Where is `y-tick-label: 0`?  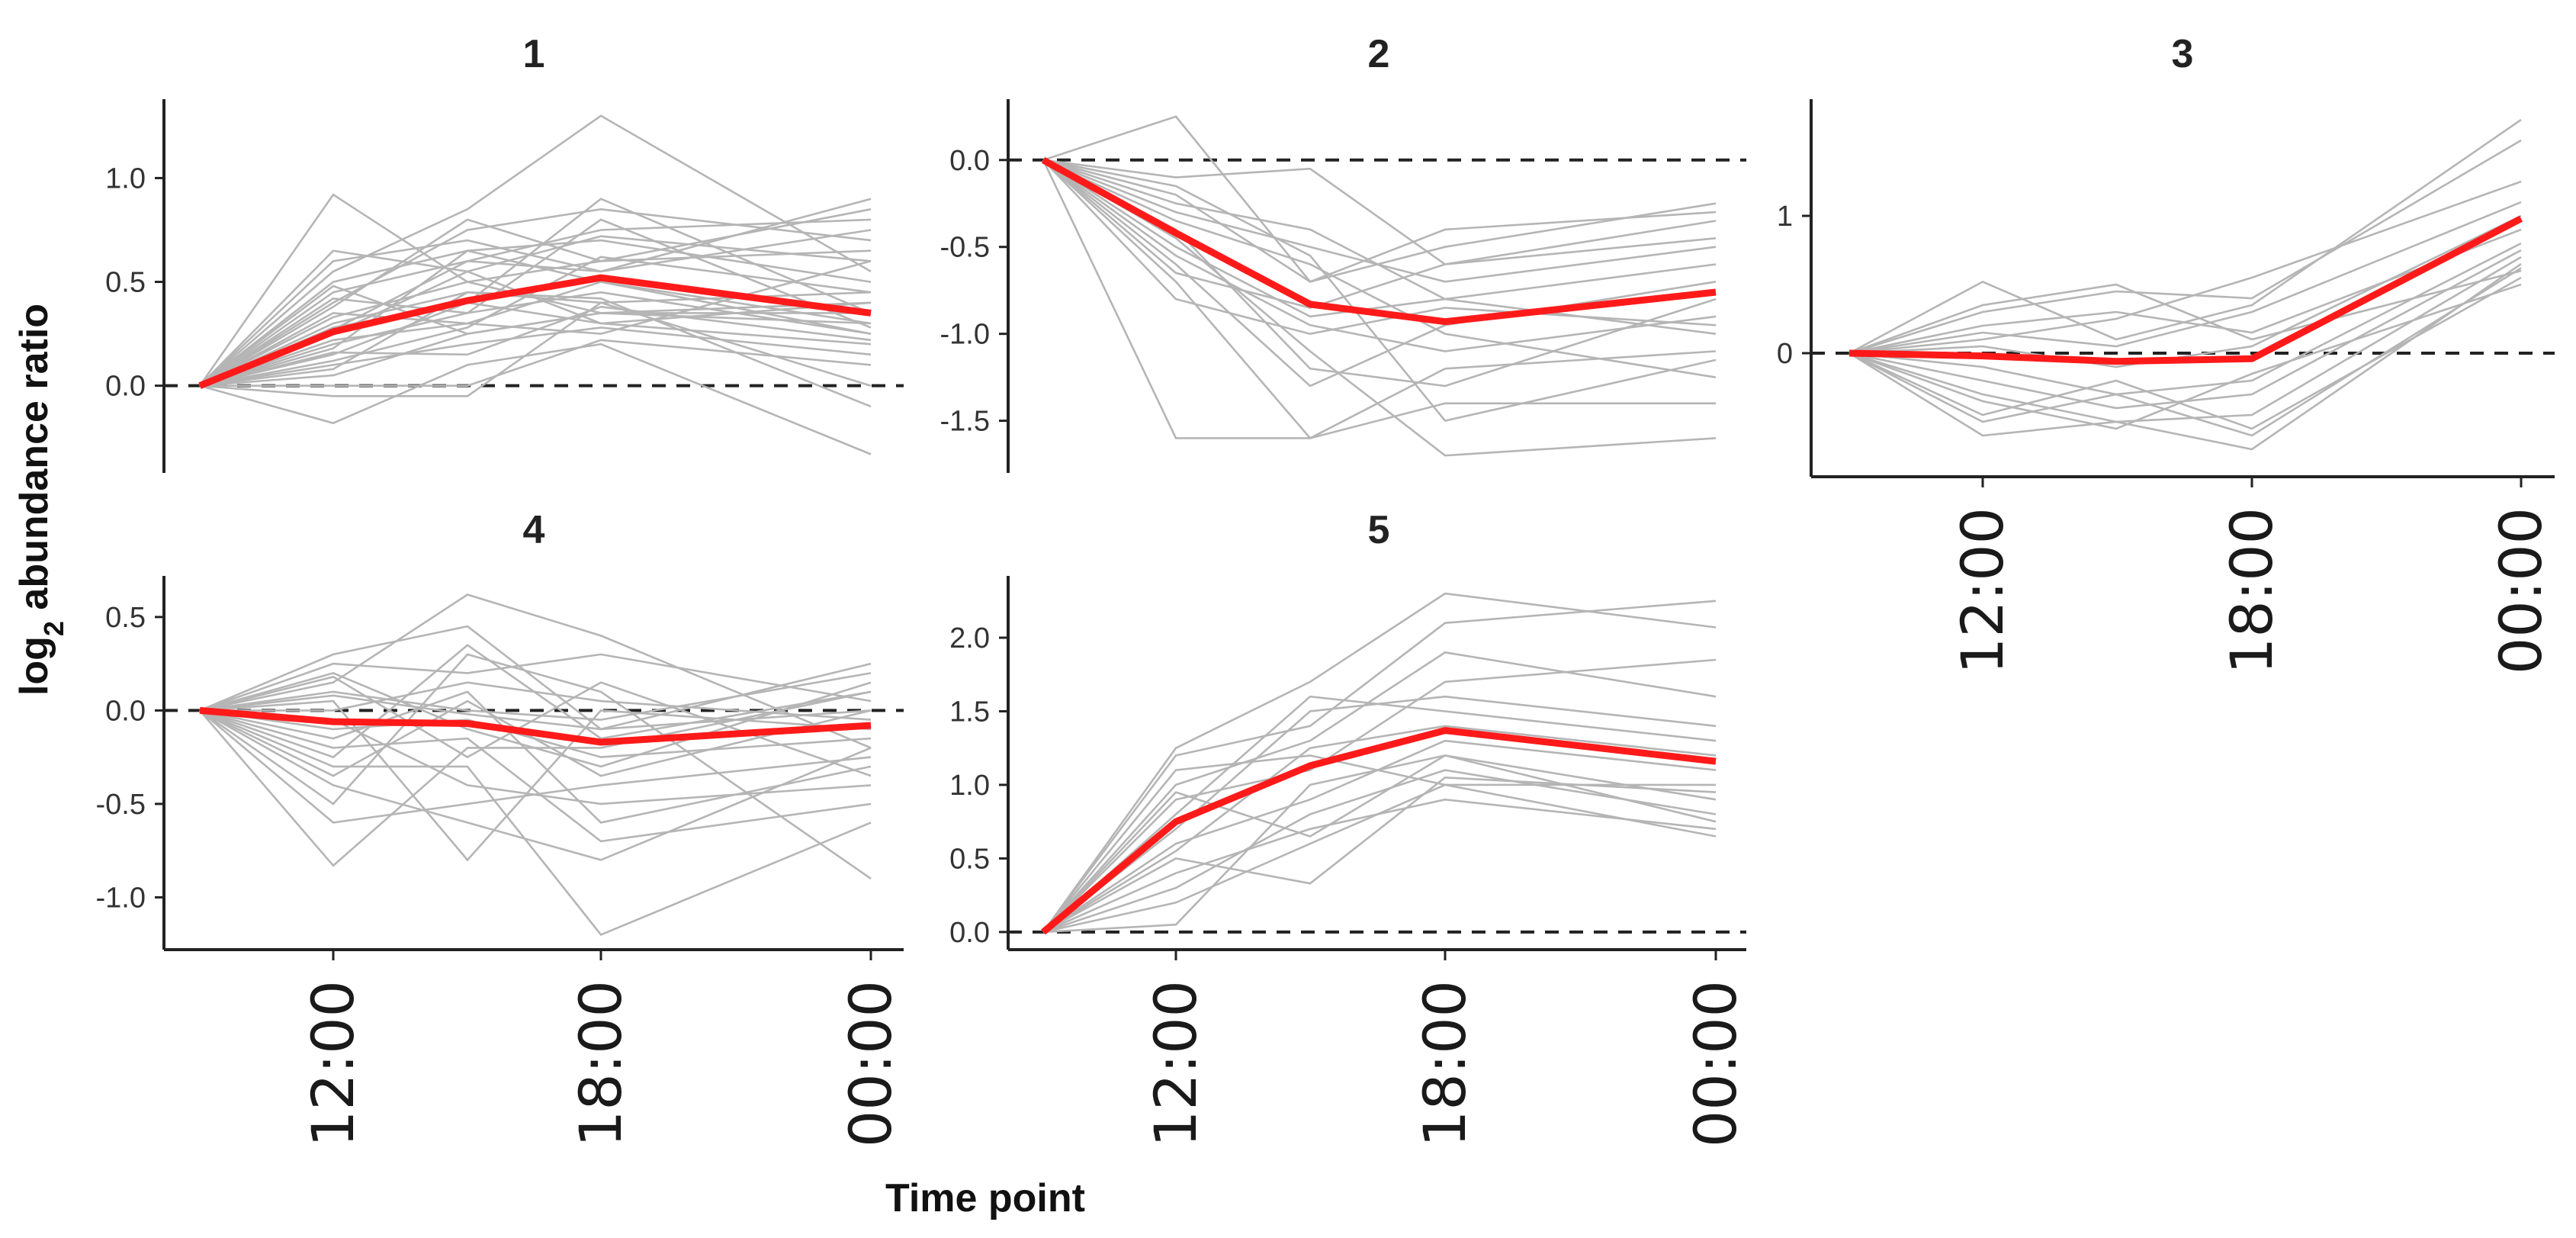
y-tick-label: 0 is located at coordinates (1785, 354).